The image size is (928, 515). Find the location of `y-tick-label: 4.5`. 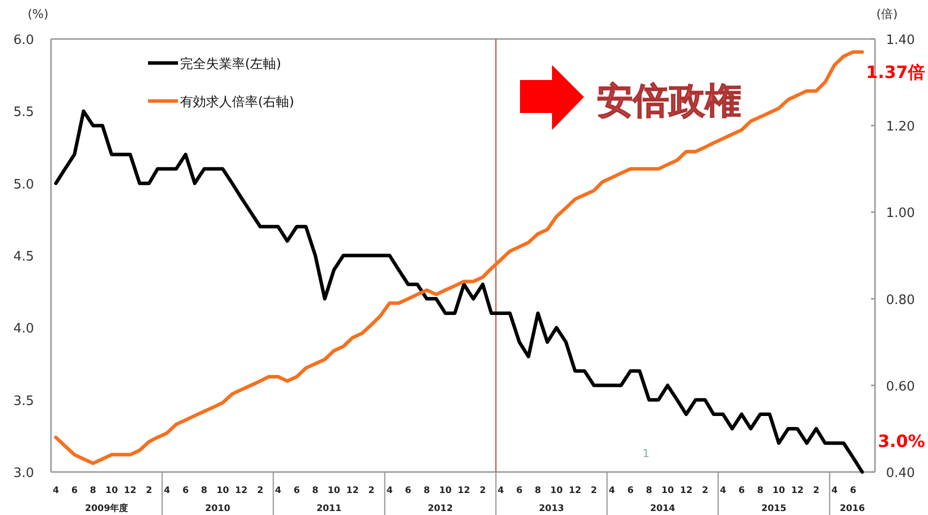

y-tick-label: 4.5 is located at coordinates (23, 257).